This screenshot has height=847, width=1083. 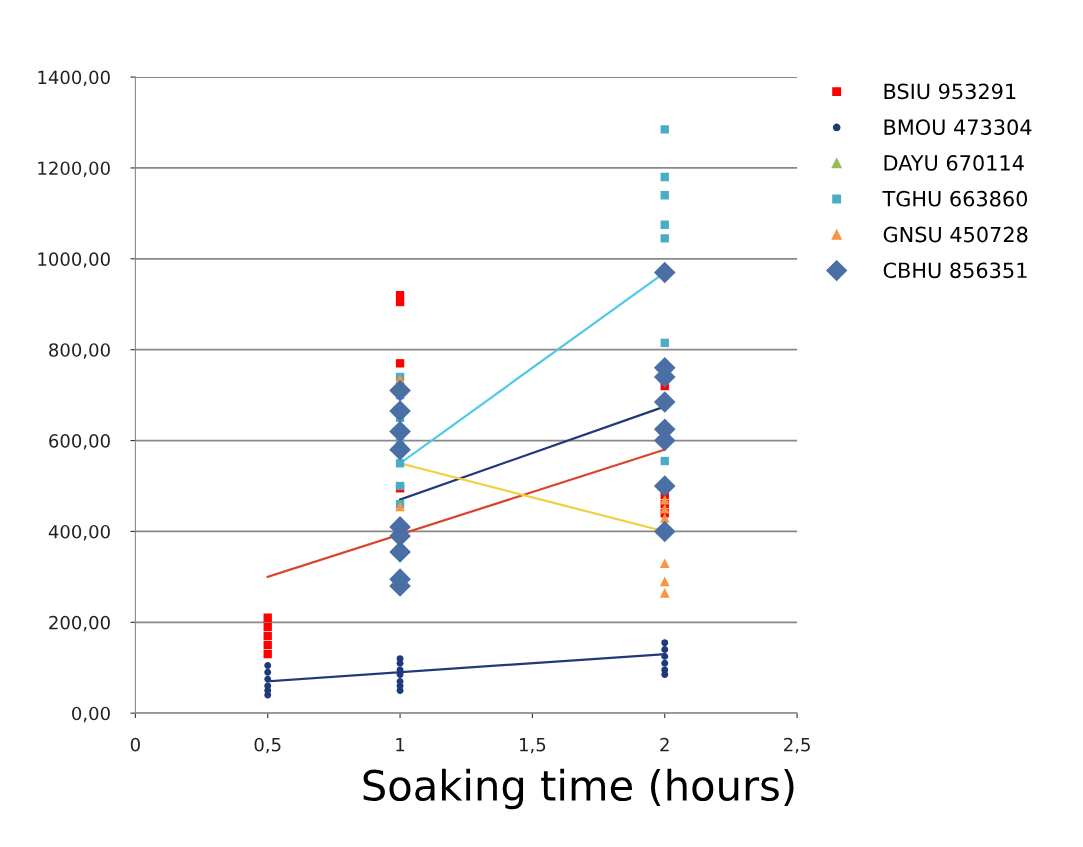 I want to click on y-tick-label: 1400,00, so click(x=74, y=78).